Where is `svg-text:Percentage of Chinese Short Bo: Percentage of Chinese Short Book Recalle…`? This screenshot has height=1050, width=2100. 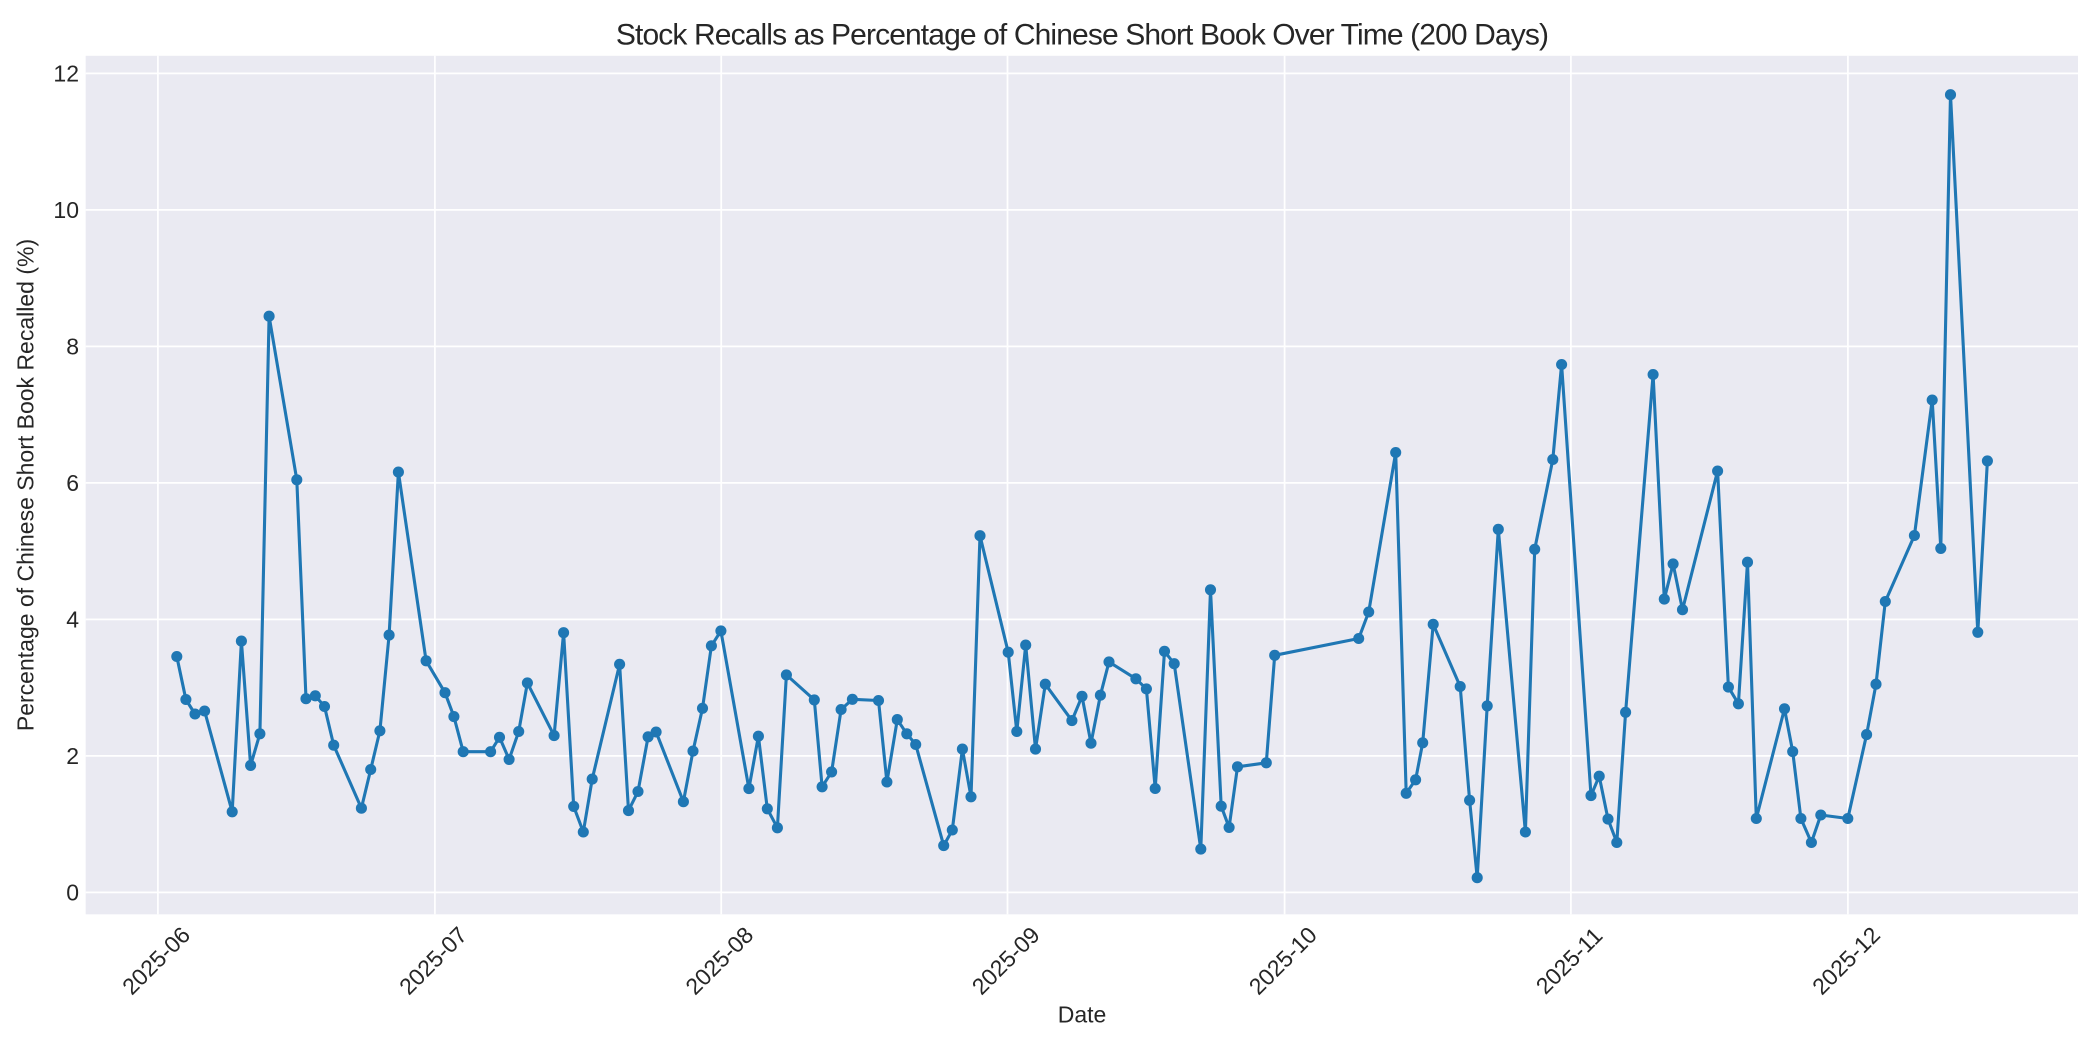
svg-text:Percentage of Chinese Short Bo: Percentage of Chinese Short Book Recalle… is located at coordinates (26, 485).